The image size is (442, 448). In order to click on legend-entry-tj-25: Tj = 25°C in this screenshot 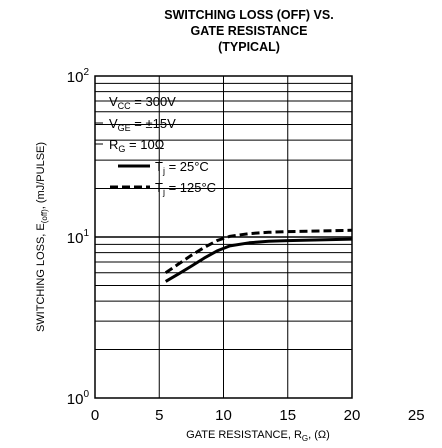, I will do `click(163, 167)`.